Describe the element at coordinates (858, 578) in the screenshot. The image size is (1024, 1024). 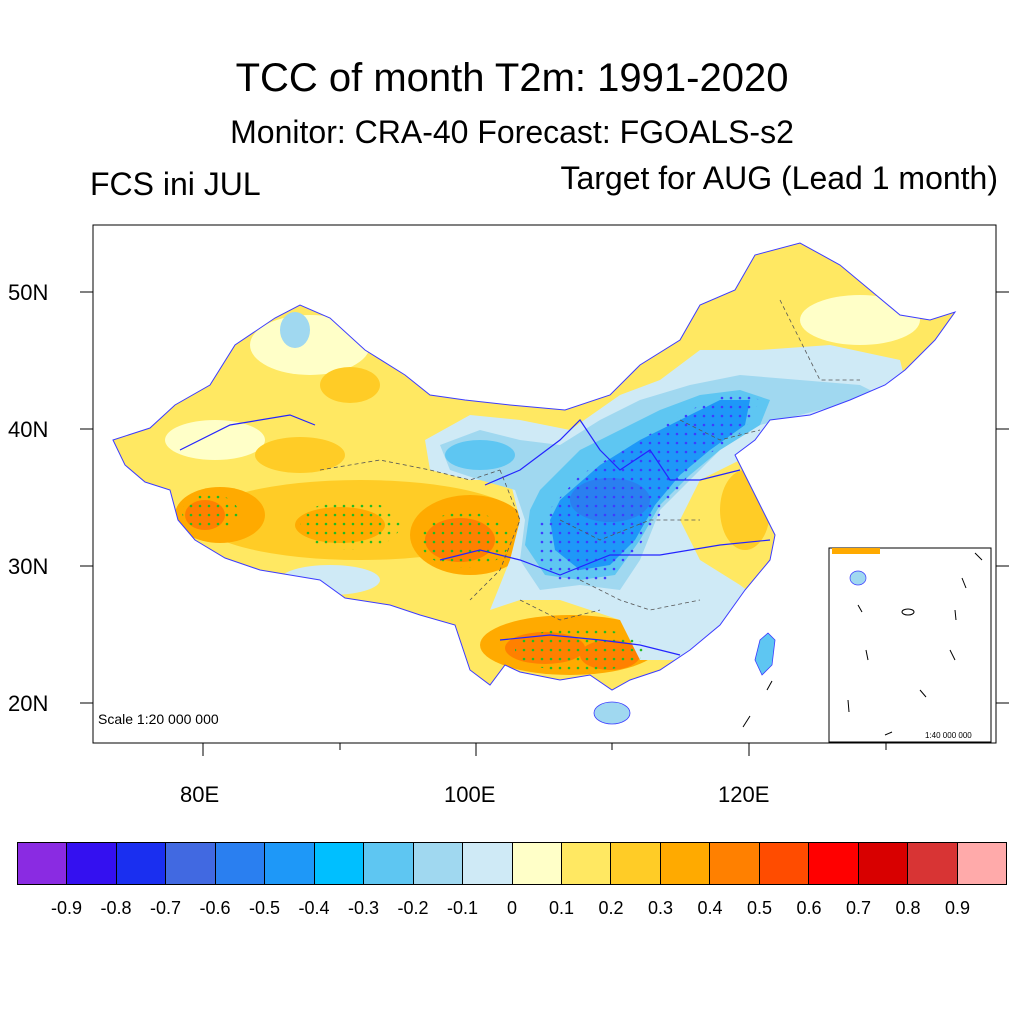
I see `inset-hainan` at that location.